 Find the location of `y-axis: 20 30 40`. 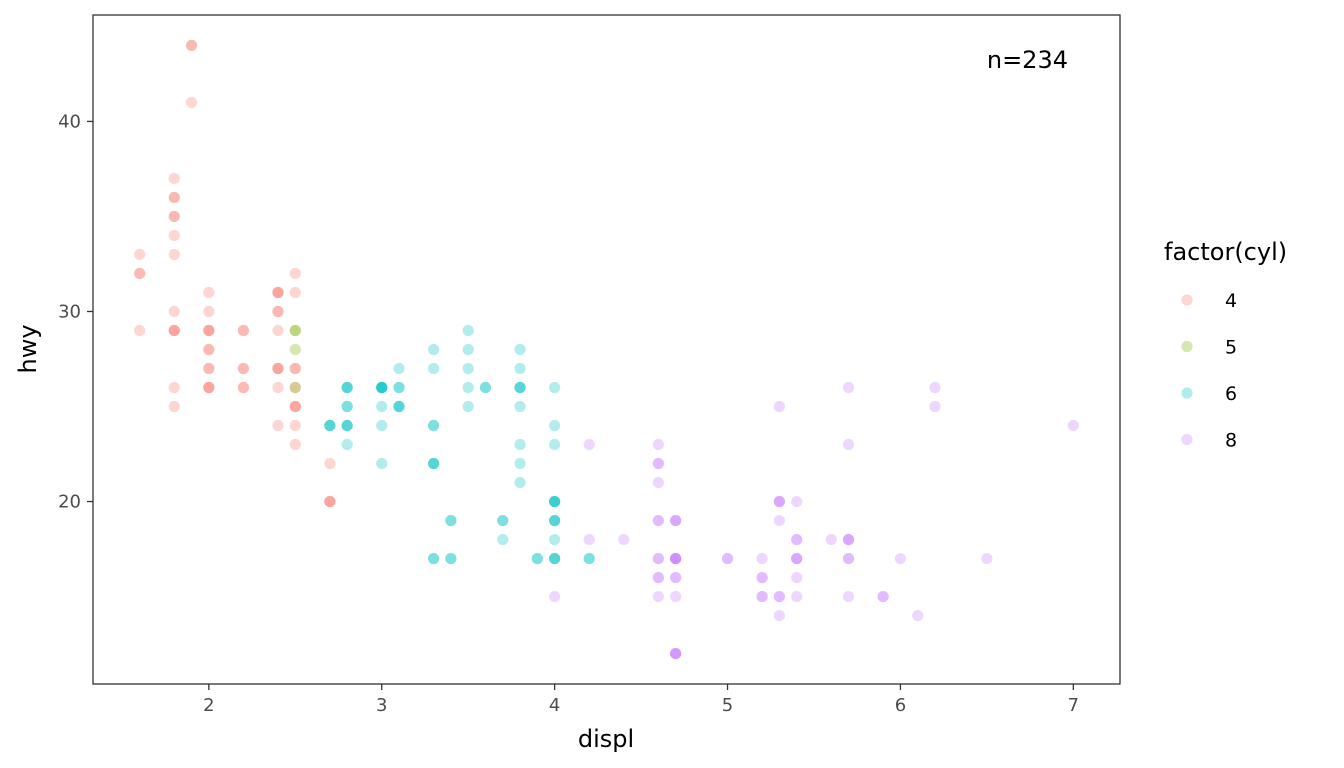

y-axis: 20 30 40 is located at coordinates (75, 312).